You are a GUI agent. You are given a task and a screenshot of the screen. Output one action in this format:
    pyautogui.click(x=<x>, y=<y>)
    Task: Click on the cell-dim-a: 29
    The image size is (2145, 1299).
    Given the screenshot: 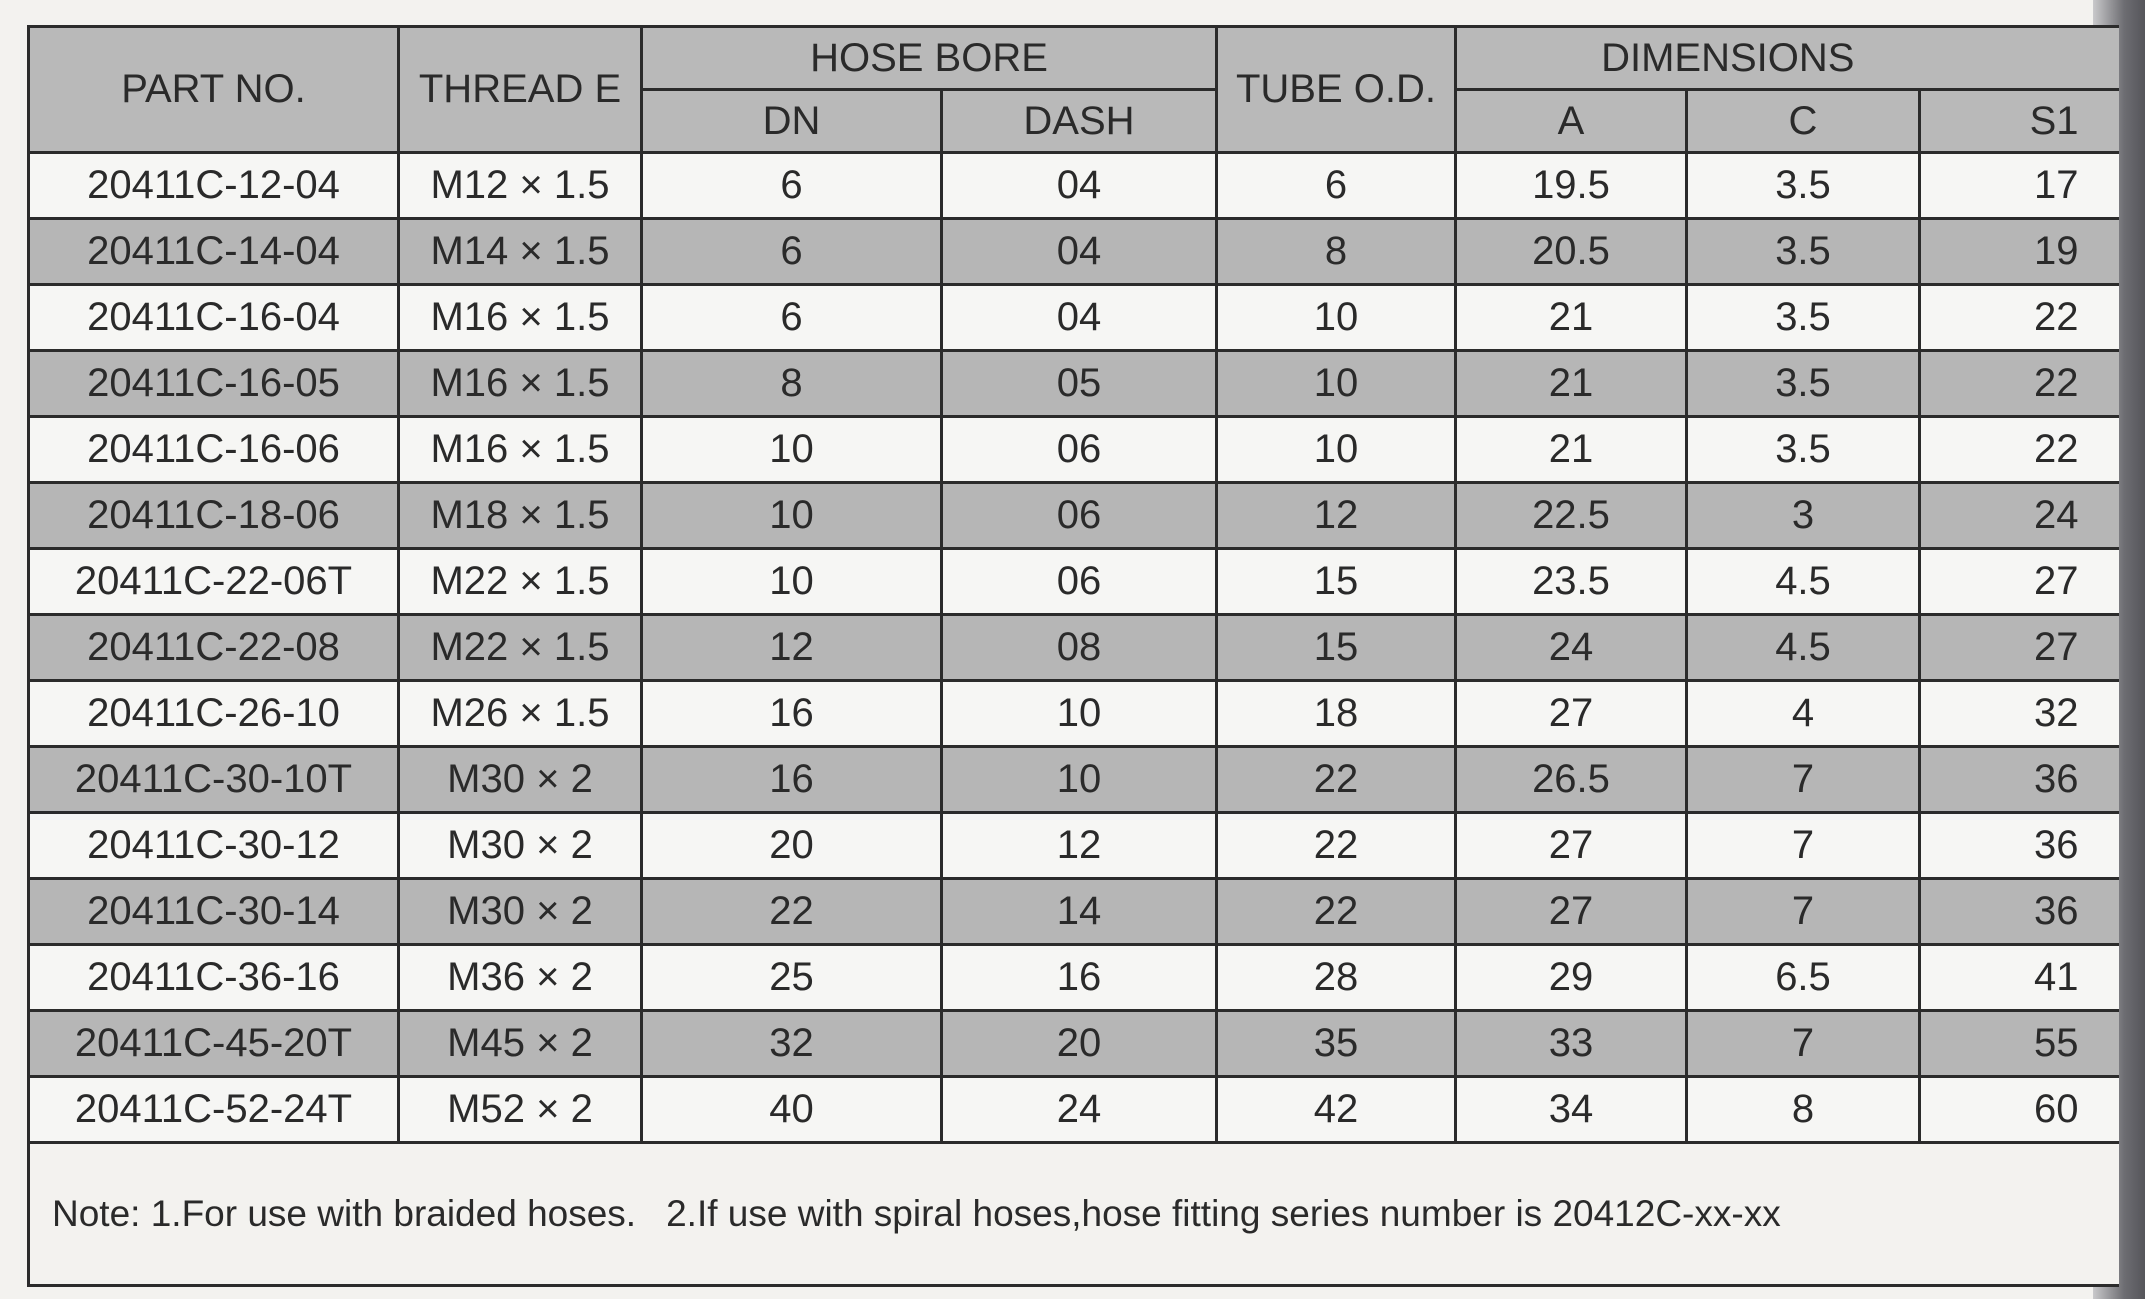 What is the action you would take?
    pyautogui.click(x=1571, y=977)
    